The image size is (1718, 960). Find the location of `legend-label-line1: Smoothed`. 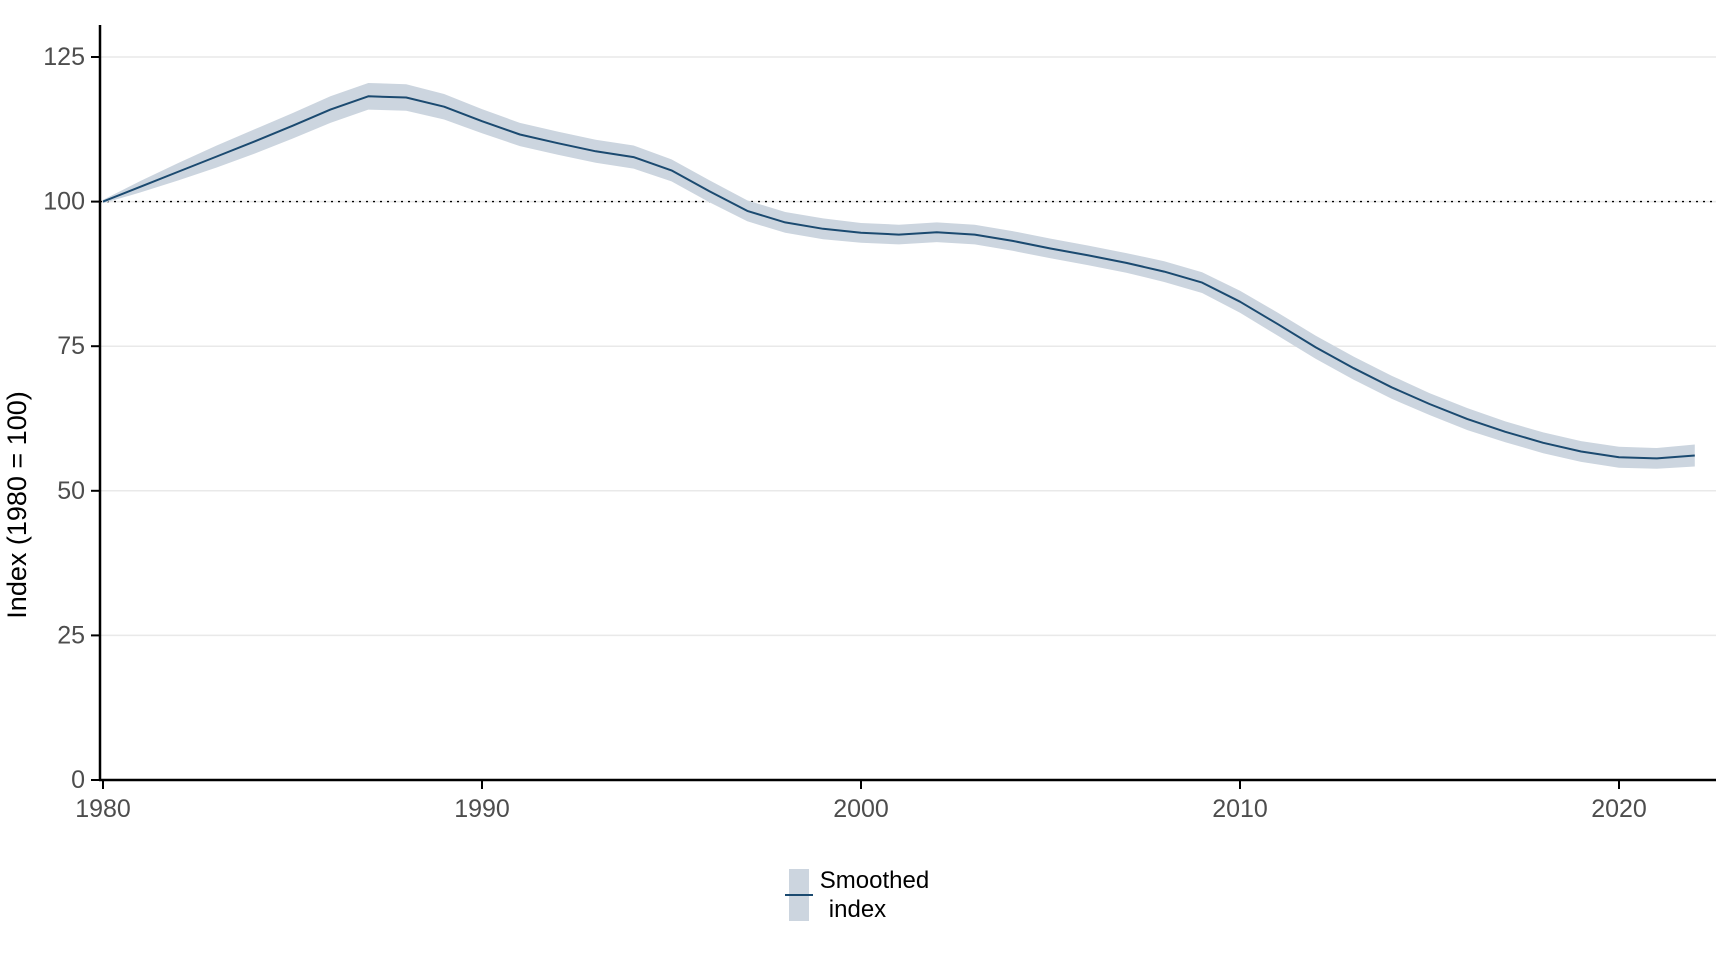

legend-label-line1: Smoothed is located at coordinates (874, 880).